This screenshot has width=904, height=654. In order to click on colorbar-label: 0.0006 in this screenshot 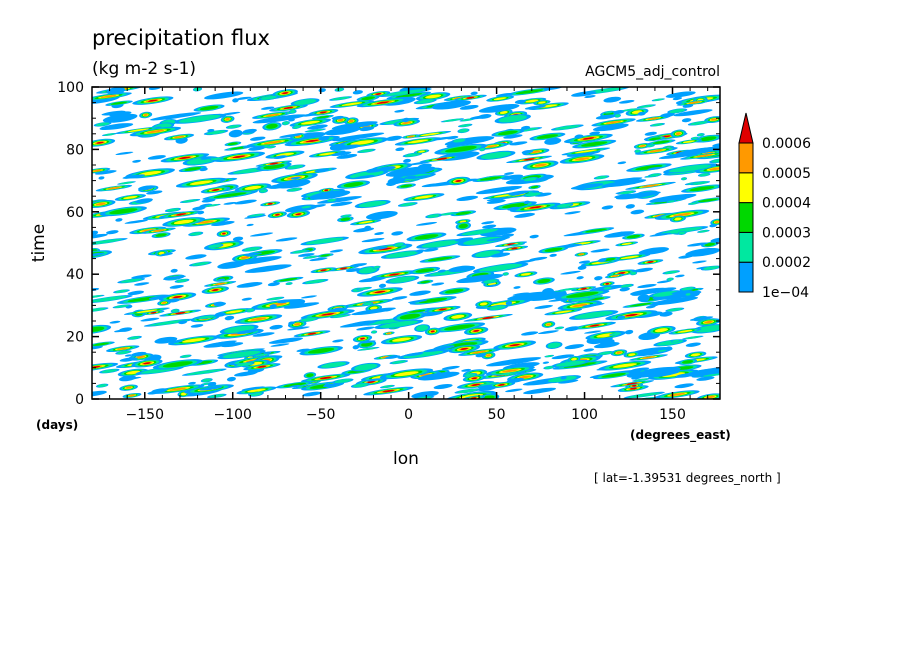, I will do `click(786, 144)`.